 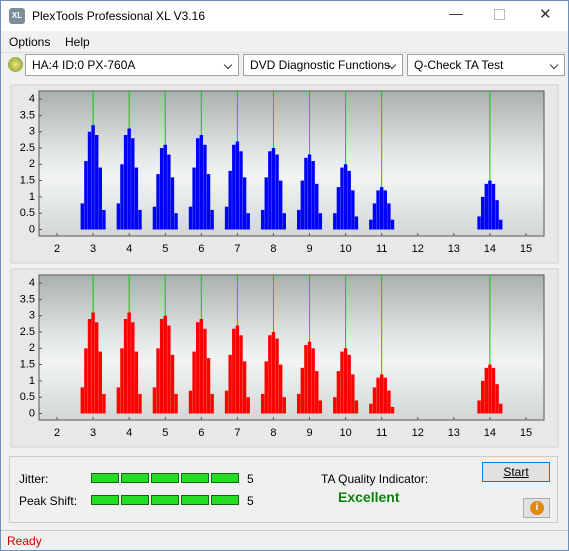 I want to click on close-button: ✕, so click(x=545, y=14).